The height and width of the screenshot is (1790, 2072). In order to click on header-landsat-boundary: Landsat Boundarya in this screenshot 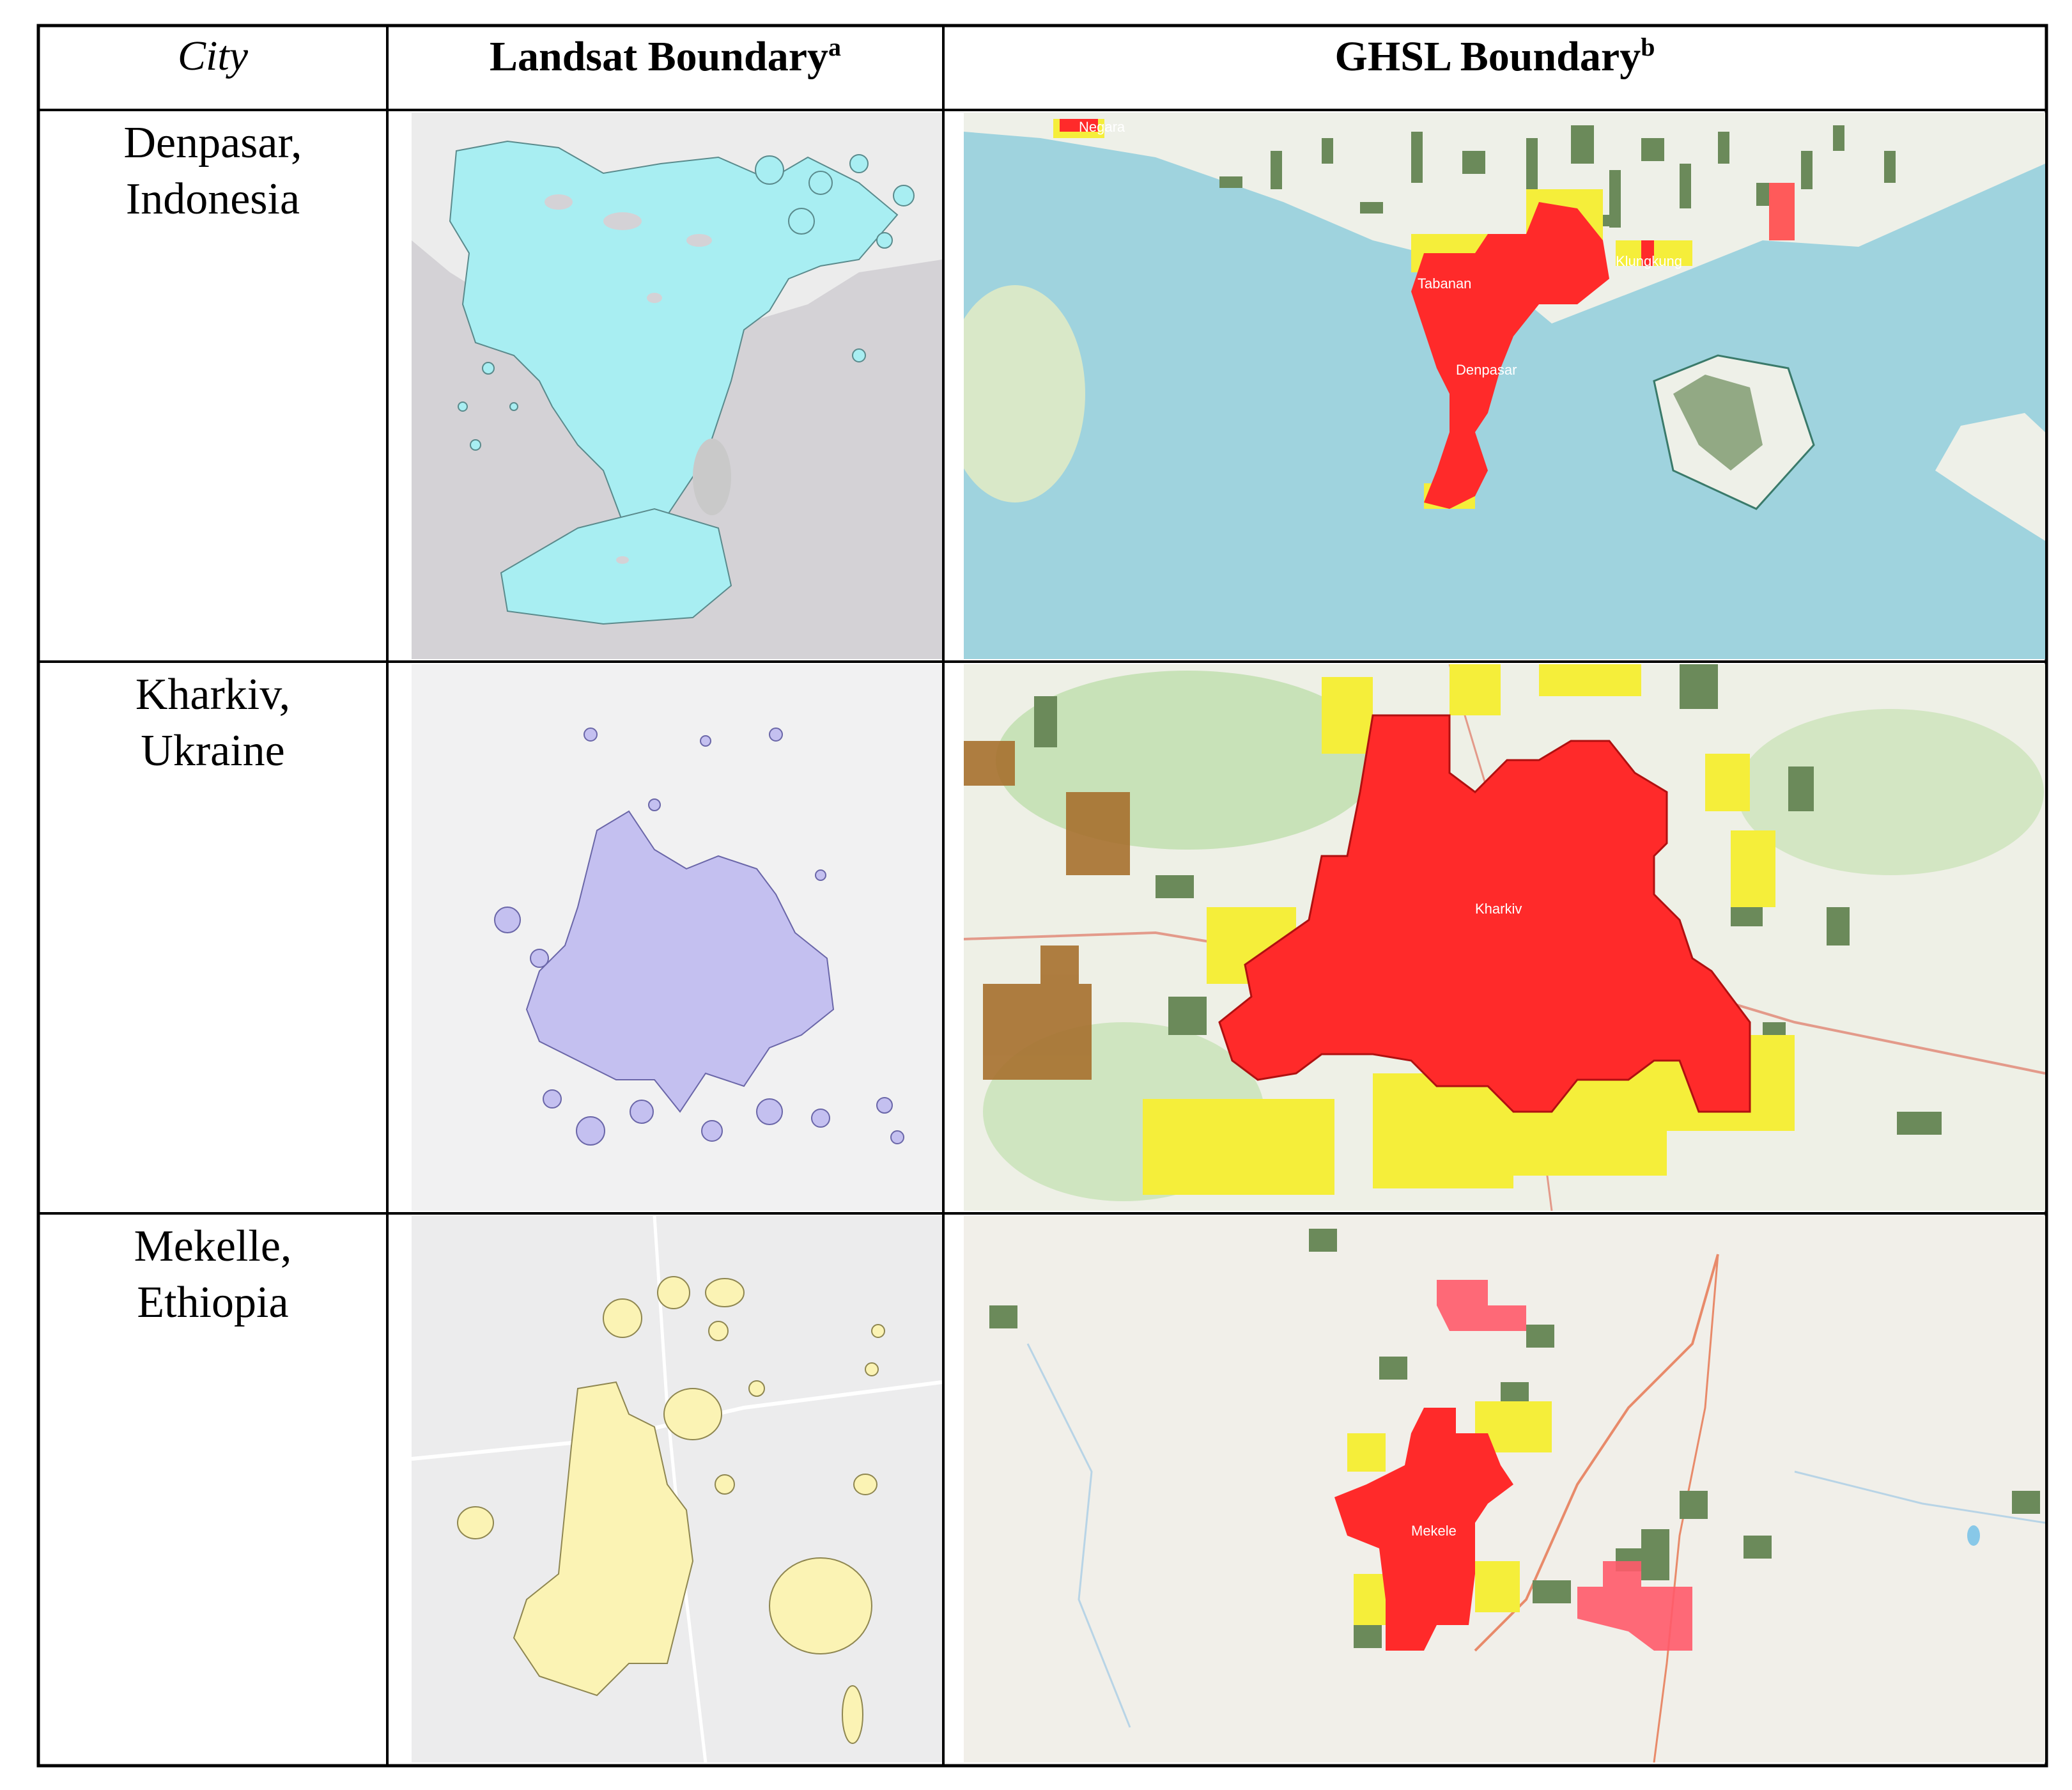, I will do `click(665, 56)`.